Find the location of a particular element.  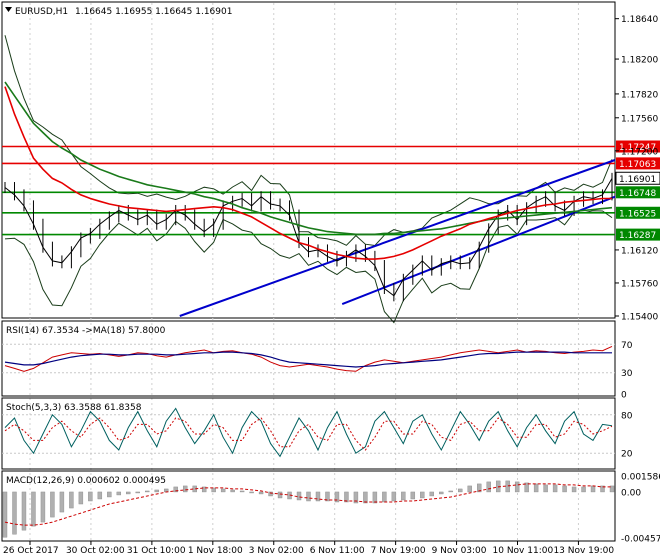

level-label: 1.16287 is located at coordinates (637, 236).